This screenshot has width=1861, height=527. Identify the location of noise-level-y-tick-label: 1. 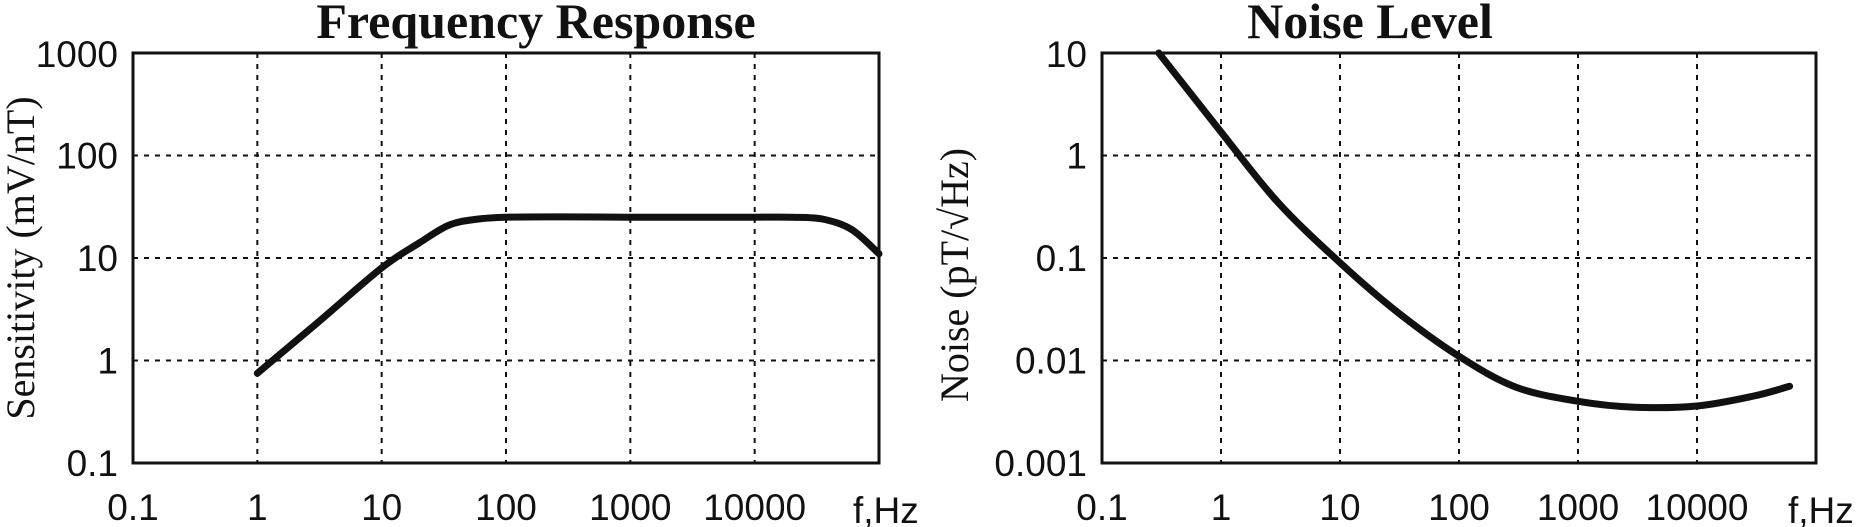
(1076, 156).